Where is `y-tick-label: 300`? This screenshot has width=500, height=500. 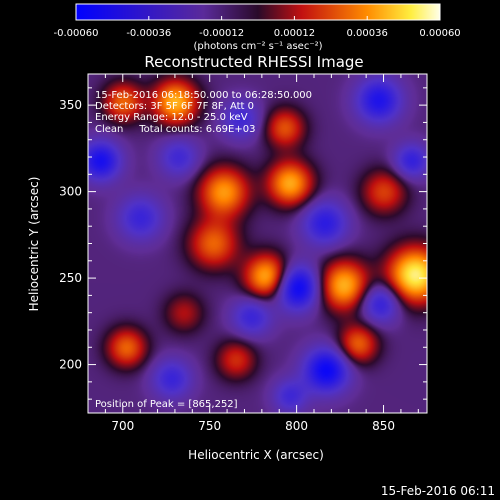
y-tick-label: 300 is located at coordinates (70, 192).